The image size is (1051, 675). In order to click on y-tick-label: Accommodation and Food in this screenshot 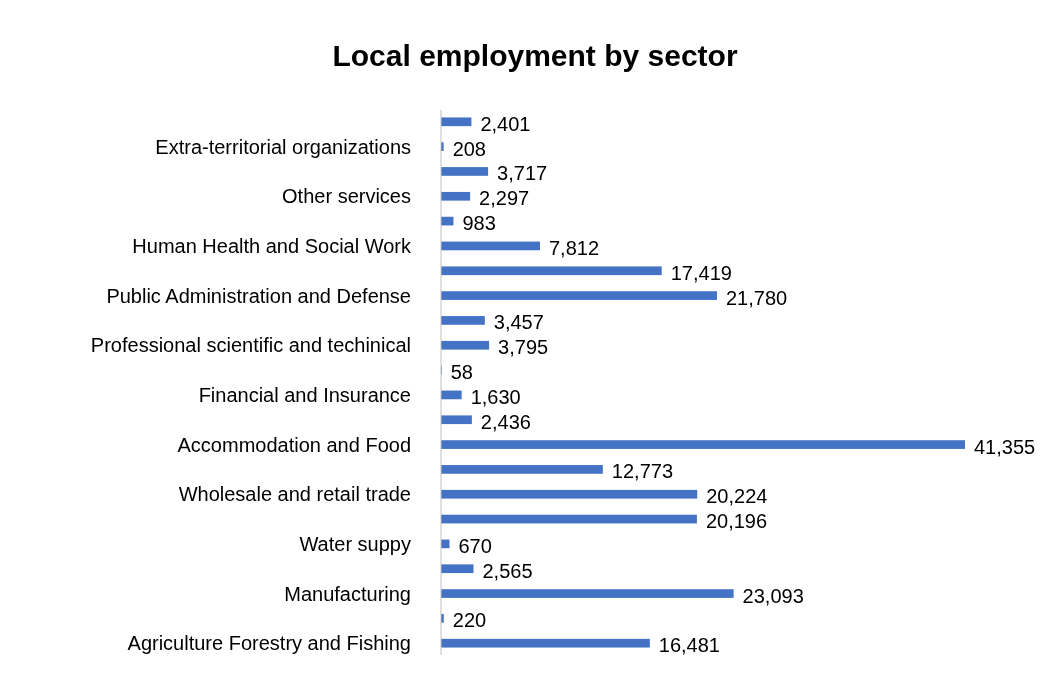, I will do `click(294, 444)`.